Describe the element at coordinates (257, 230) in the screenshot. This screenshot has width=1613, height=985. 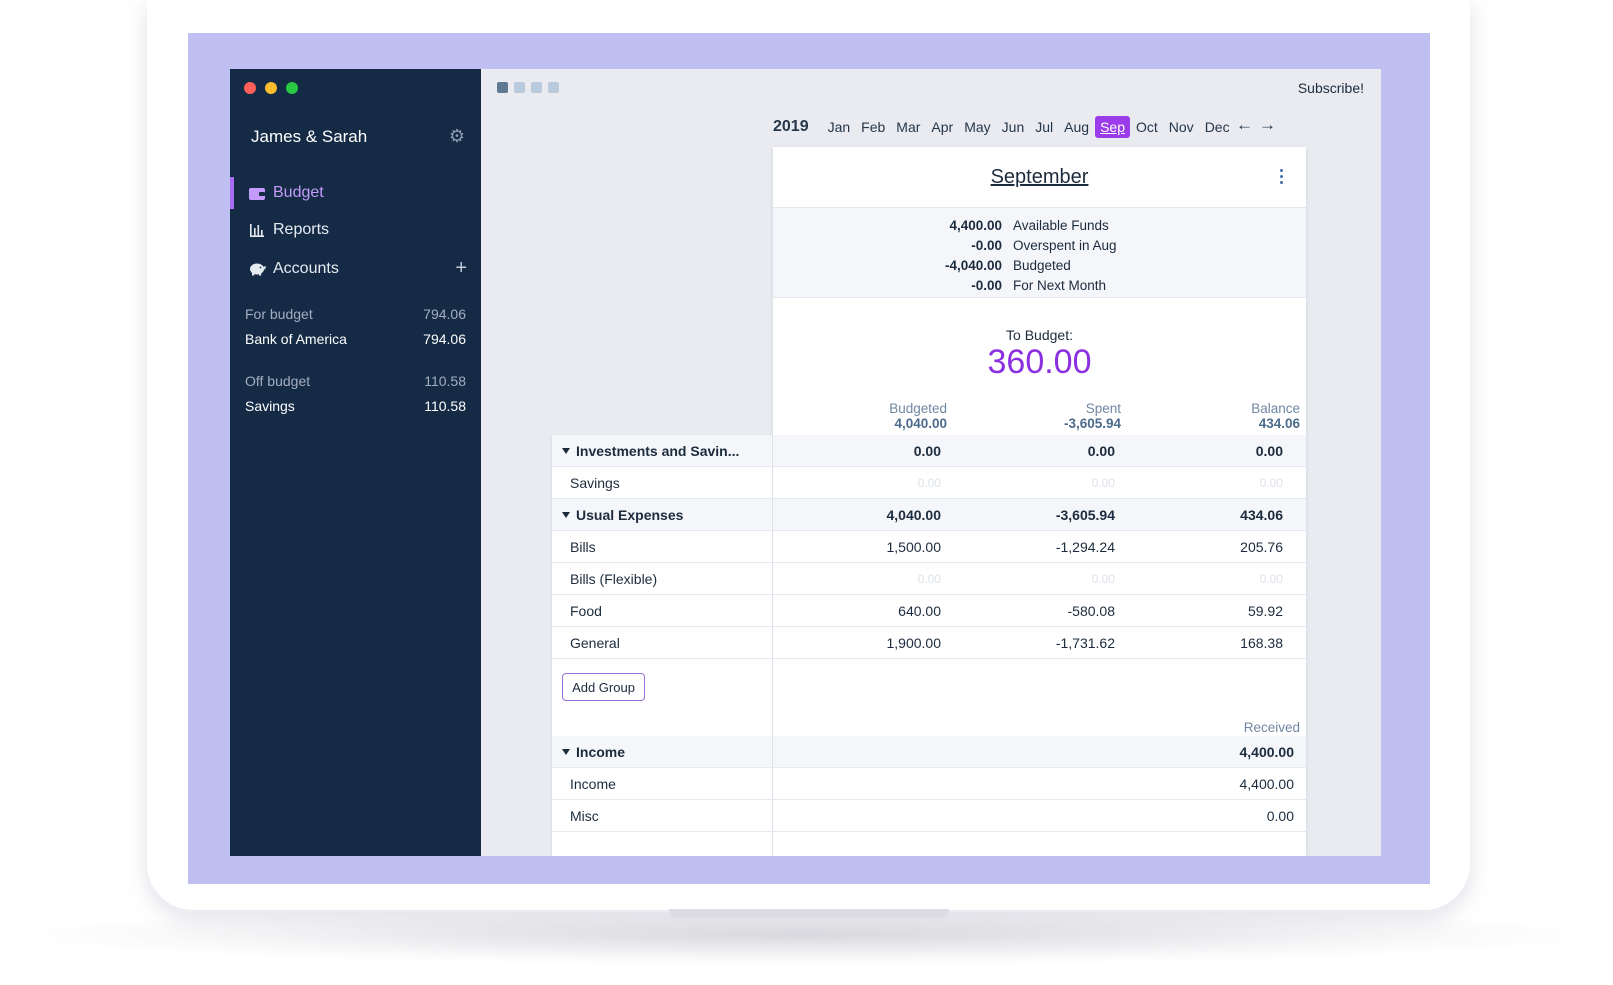
I see `bar-chart-icon` at that location.